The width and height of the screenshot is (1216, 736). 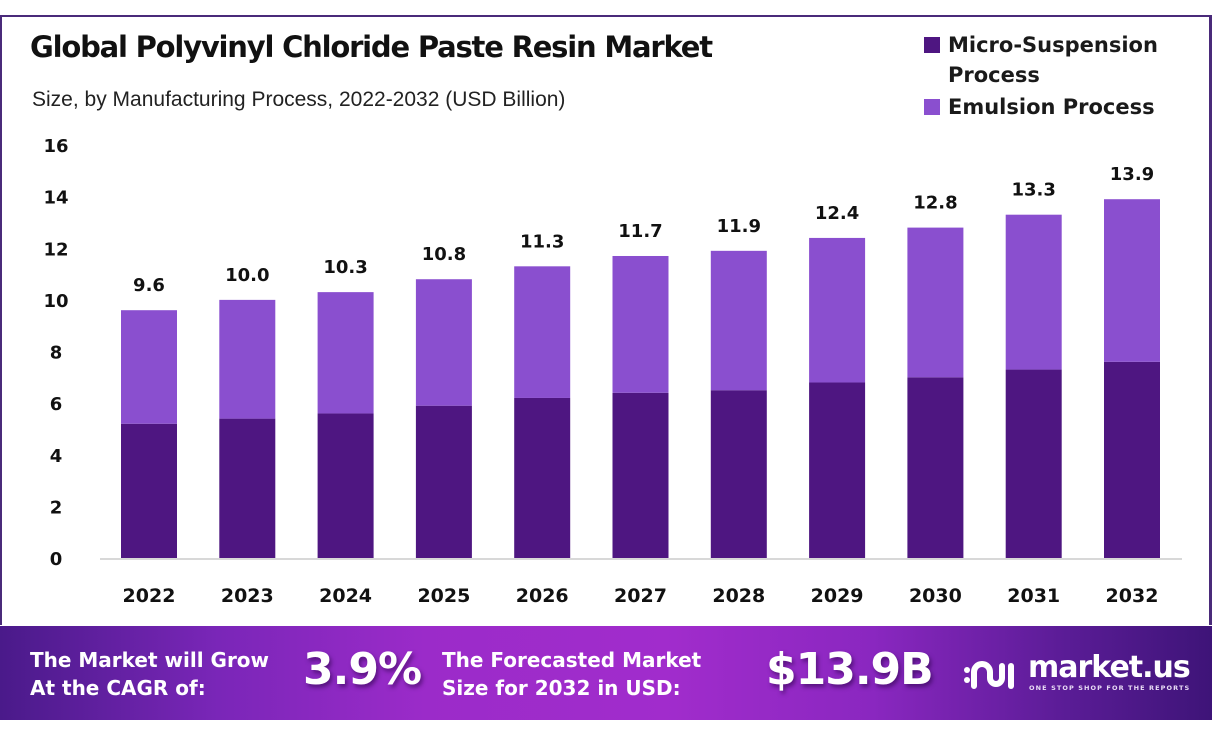 What do you see at coordinates (149, 285) in the screenshot?
I see `bar-total-label: 9.6` at bounding box center [149, 285].